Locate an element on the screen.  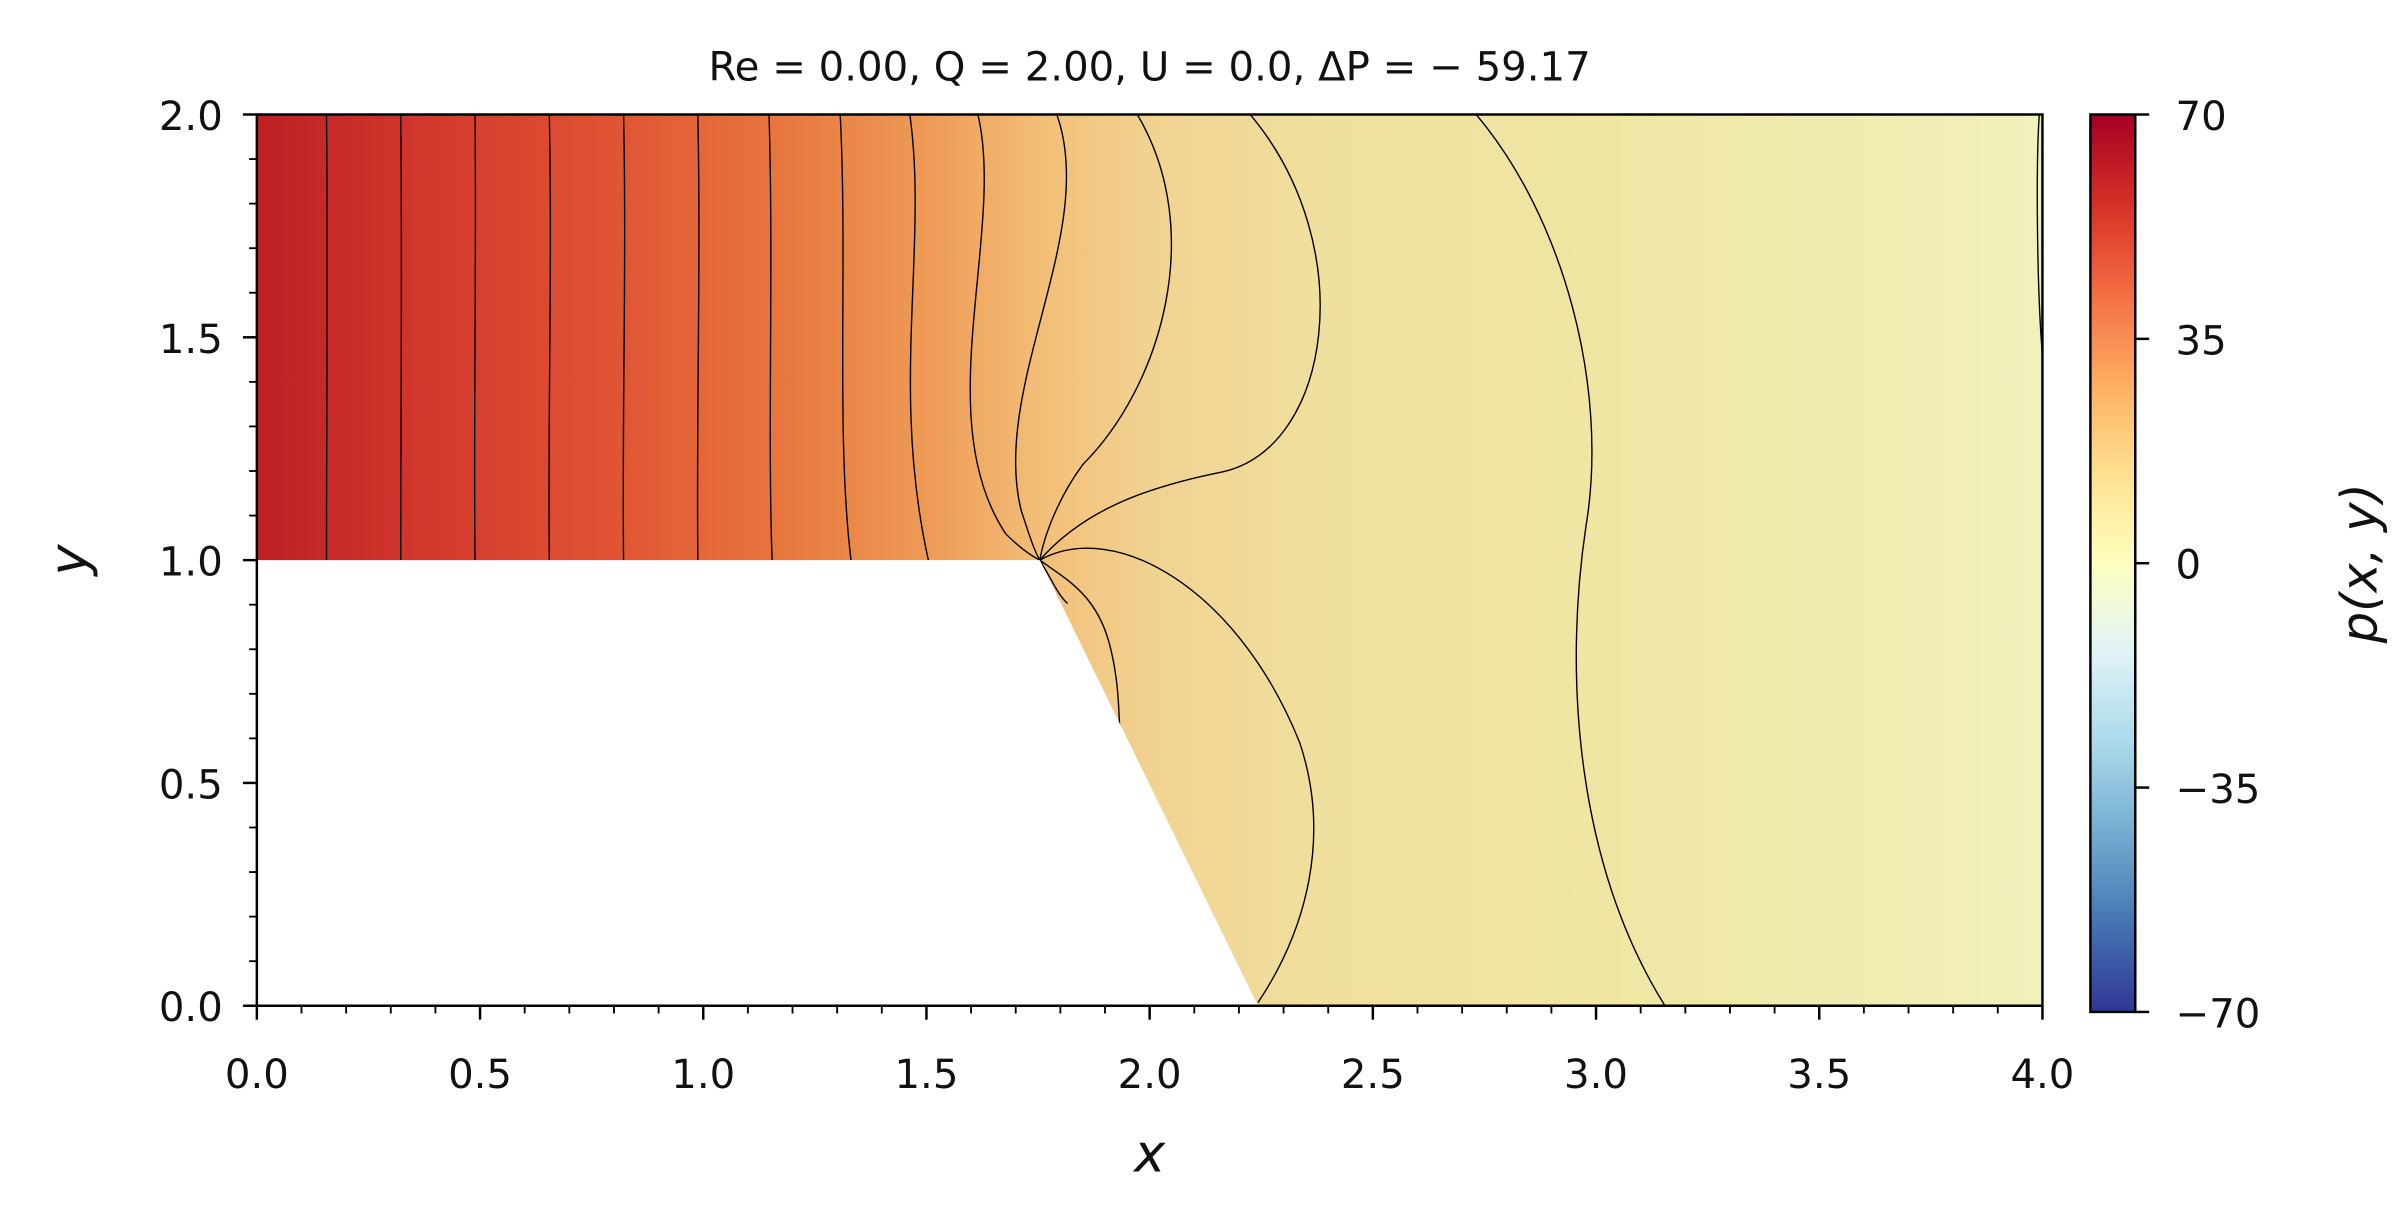
y-tick-label: 1.0 is located at coordinates (191, 563).